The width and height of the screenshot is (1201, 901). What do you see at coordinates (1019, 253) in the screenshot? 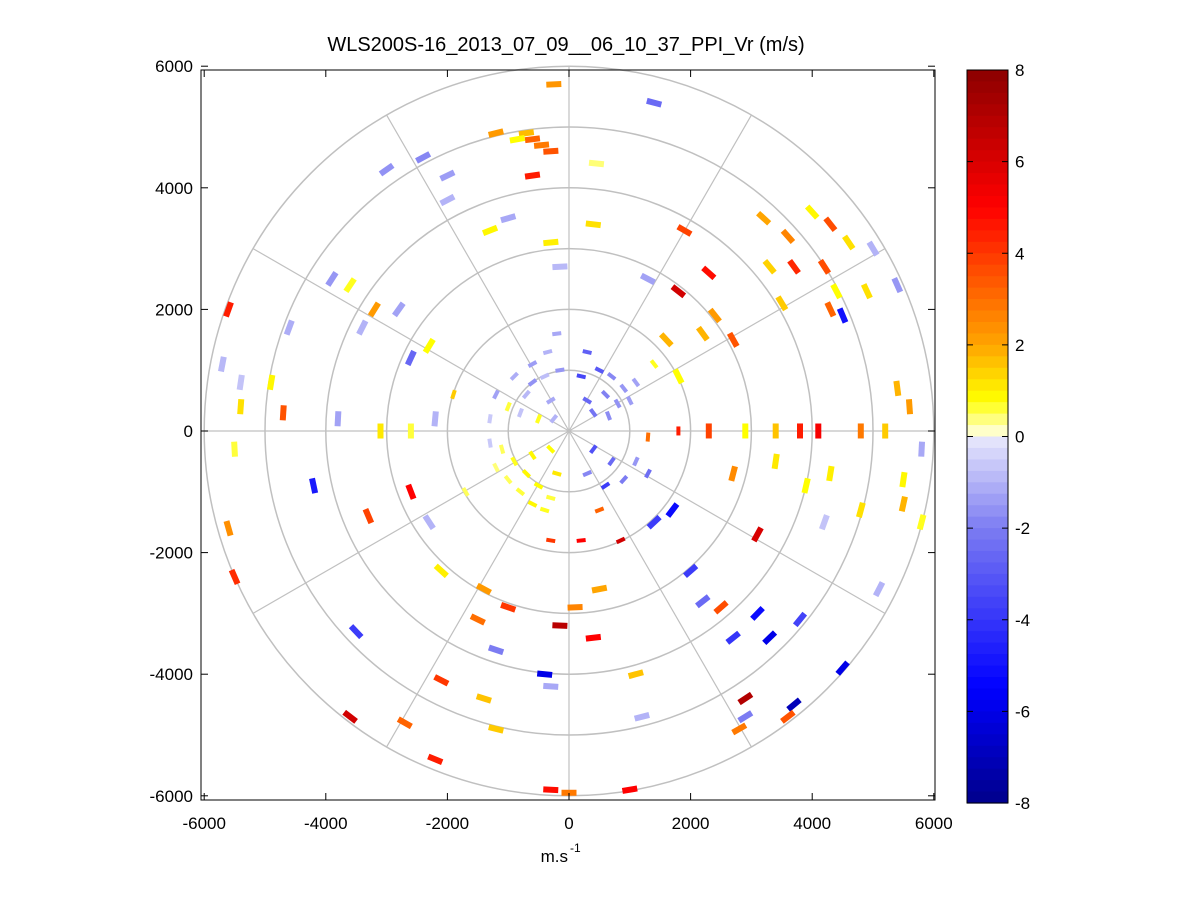
I see `colorbar-tick-label: 4` at bounding box center [1019, 253].